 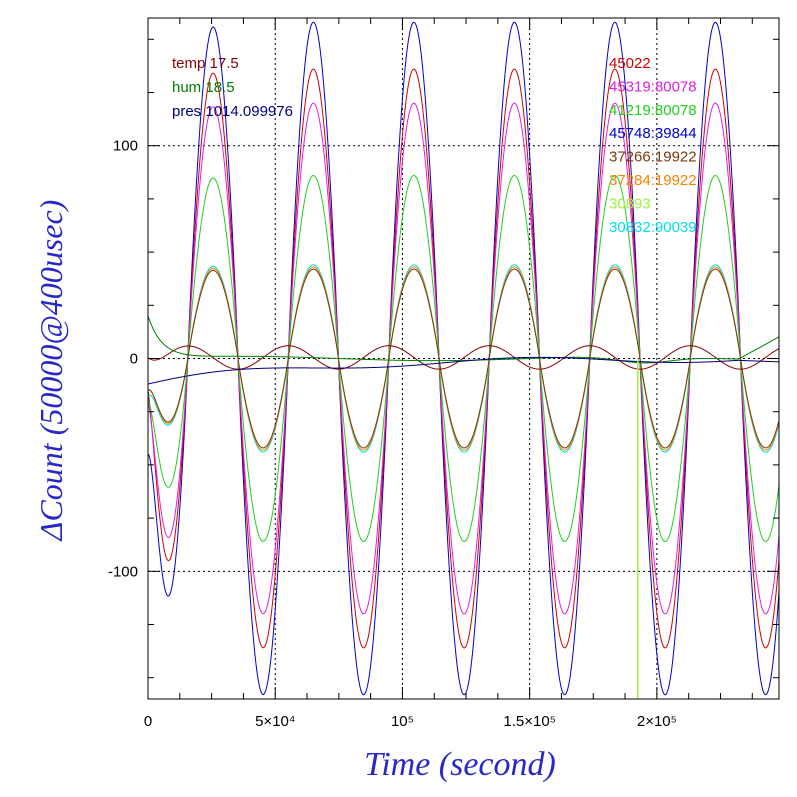 What do you see at coordinates (653, 86) in the screenshot?
I see `legend-entry: 45319:80078` at bounding box center [653, 86].